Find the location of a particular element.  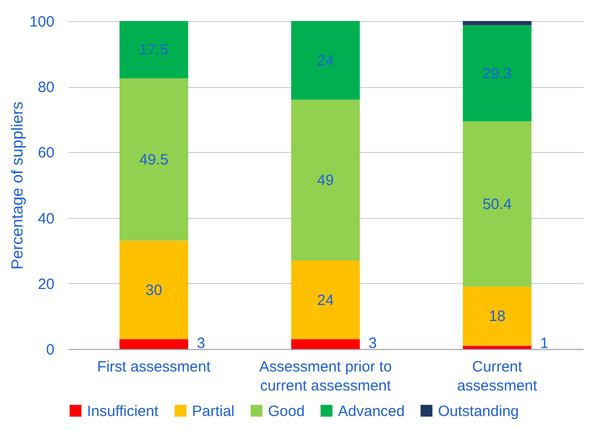

data-label: 50.4 is located at coordinates (497, 205).